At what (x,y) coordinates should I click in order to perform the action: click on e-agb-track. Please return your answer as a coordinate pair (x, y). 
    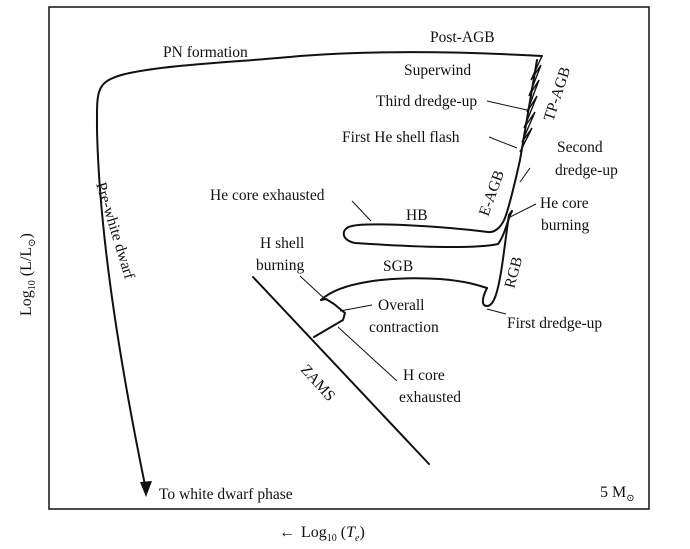
    Looking at the image, I should click on (521, 137).